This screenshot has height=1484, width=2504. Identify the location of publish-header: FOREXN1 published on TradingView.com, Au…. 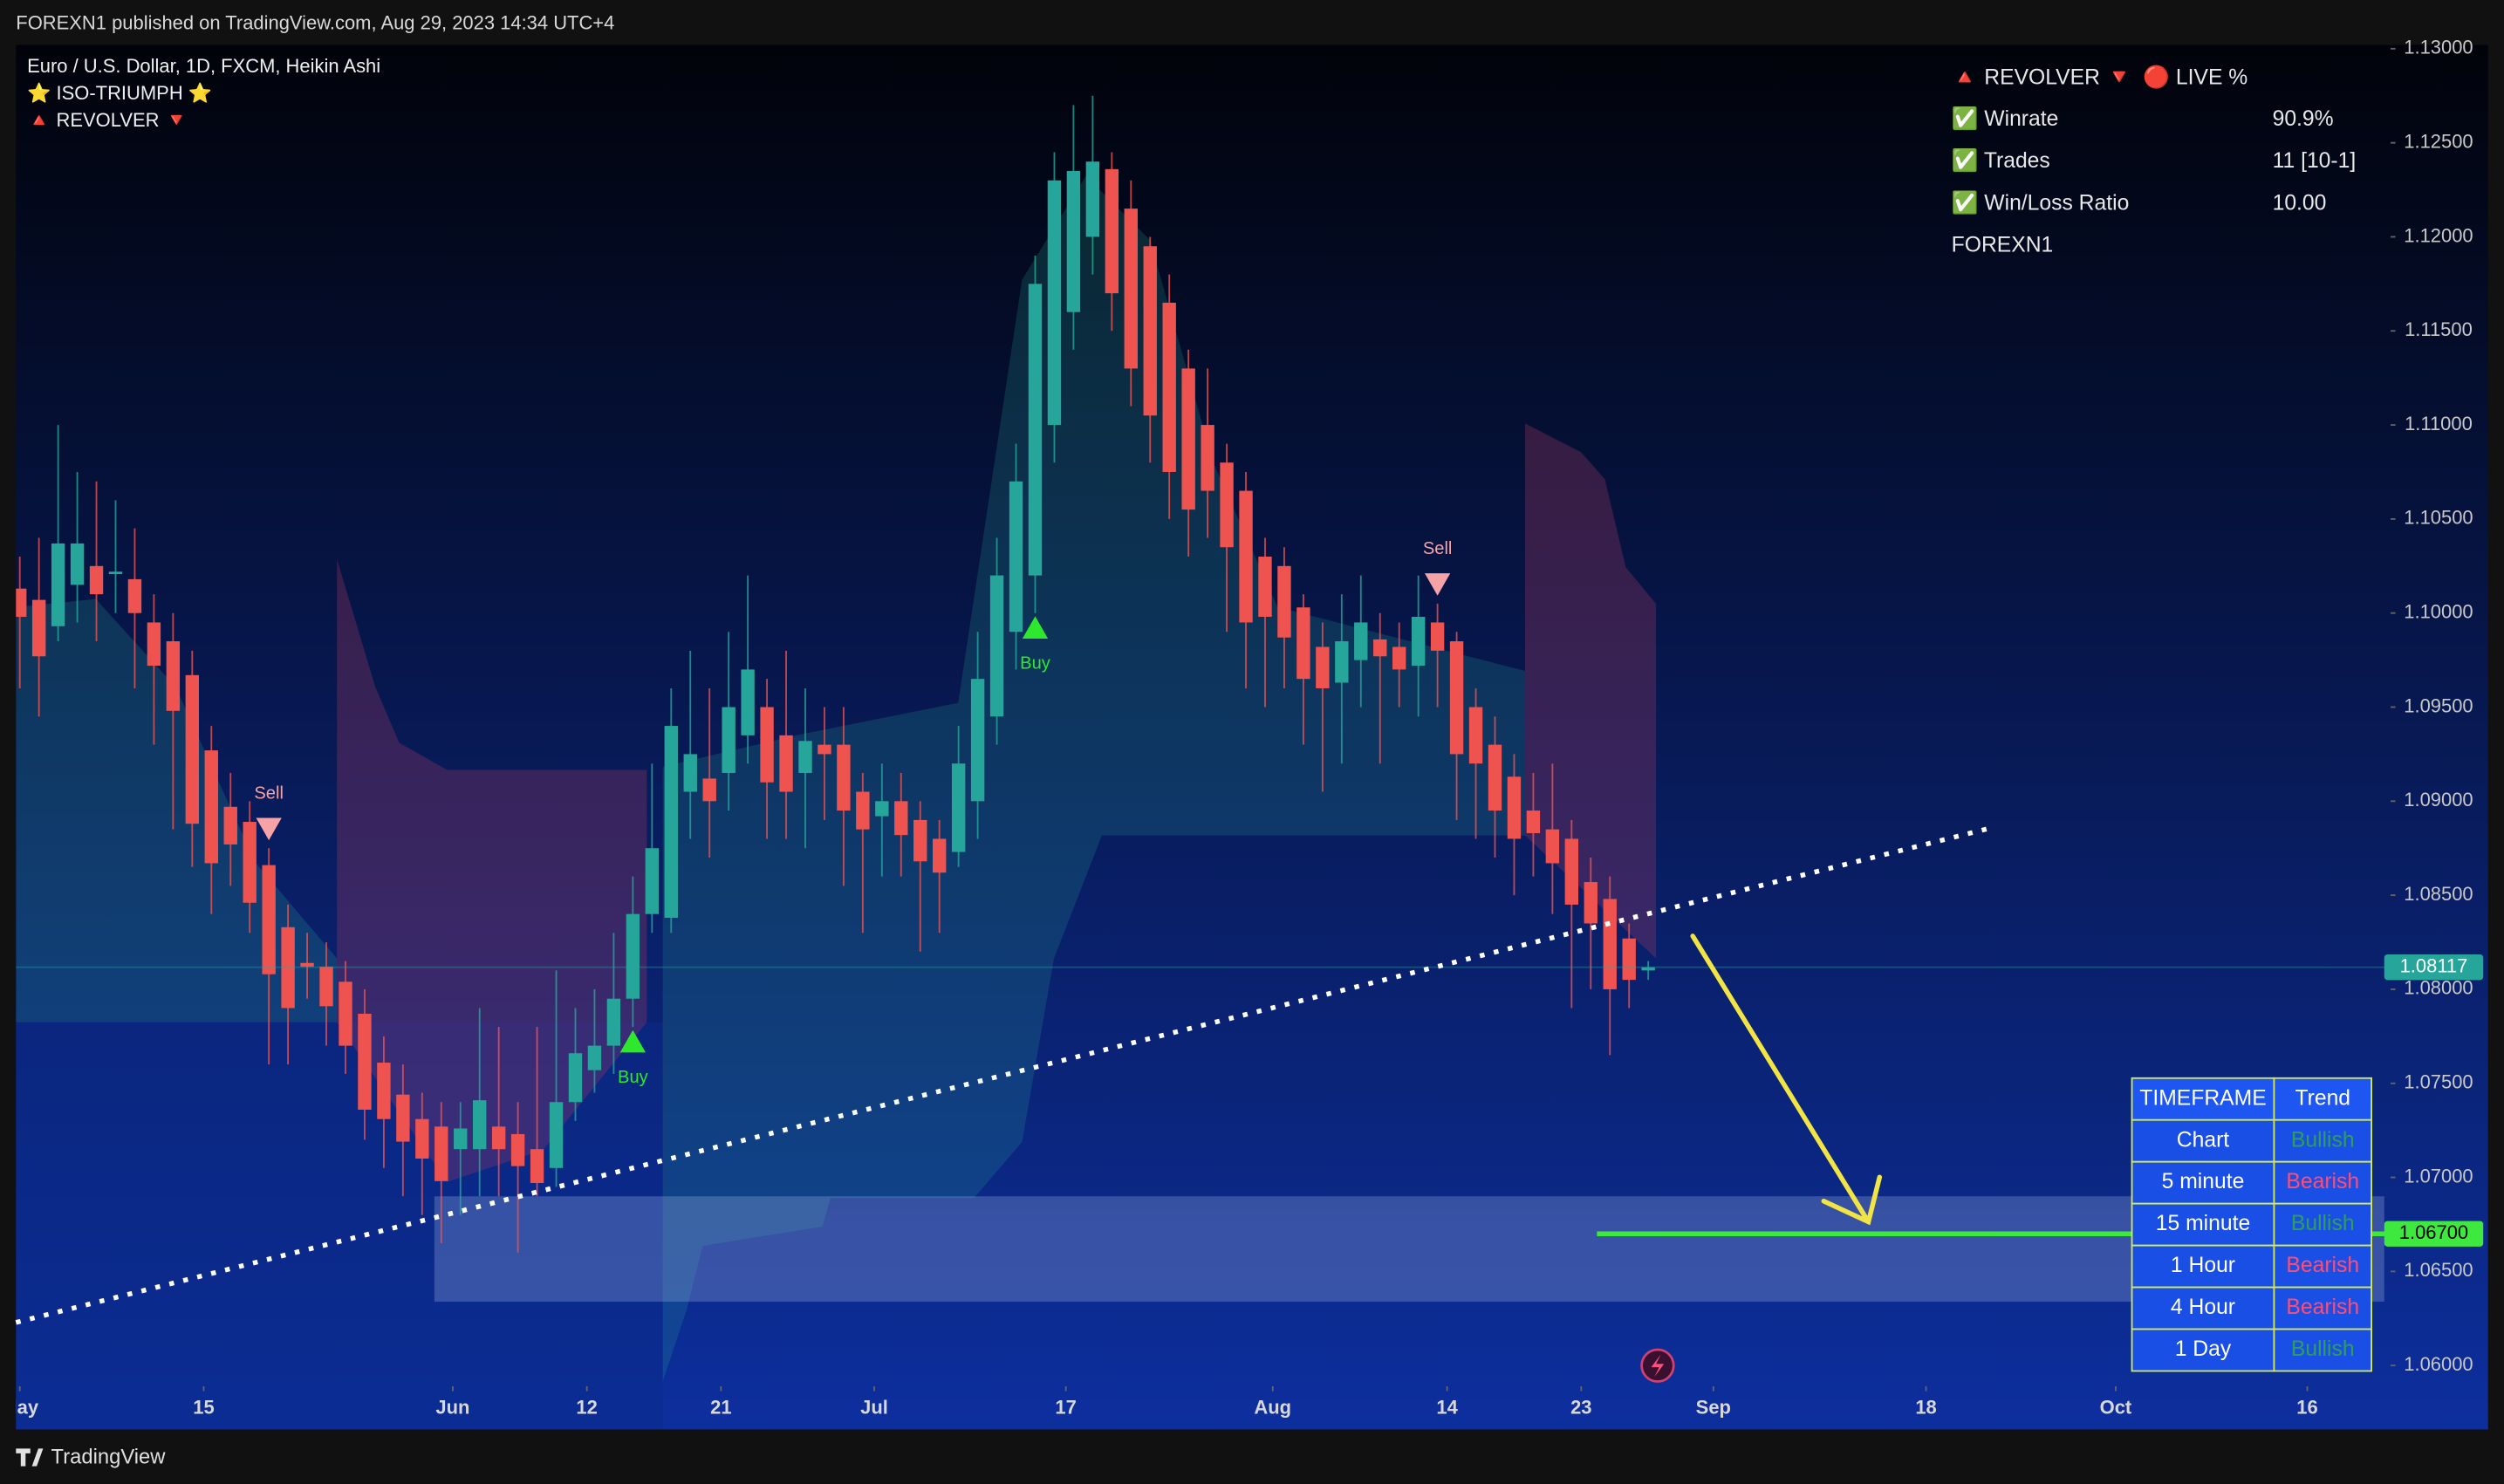
(315, 23).